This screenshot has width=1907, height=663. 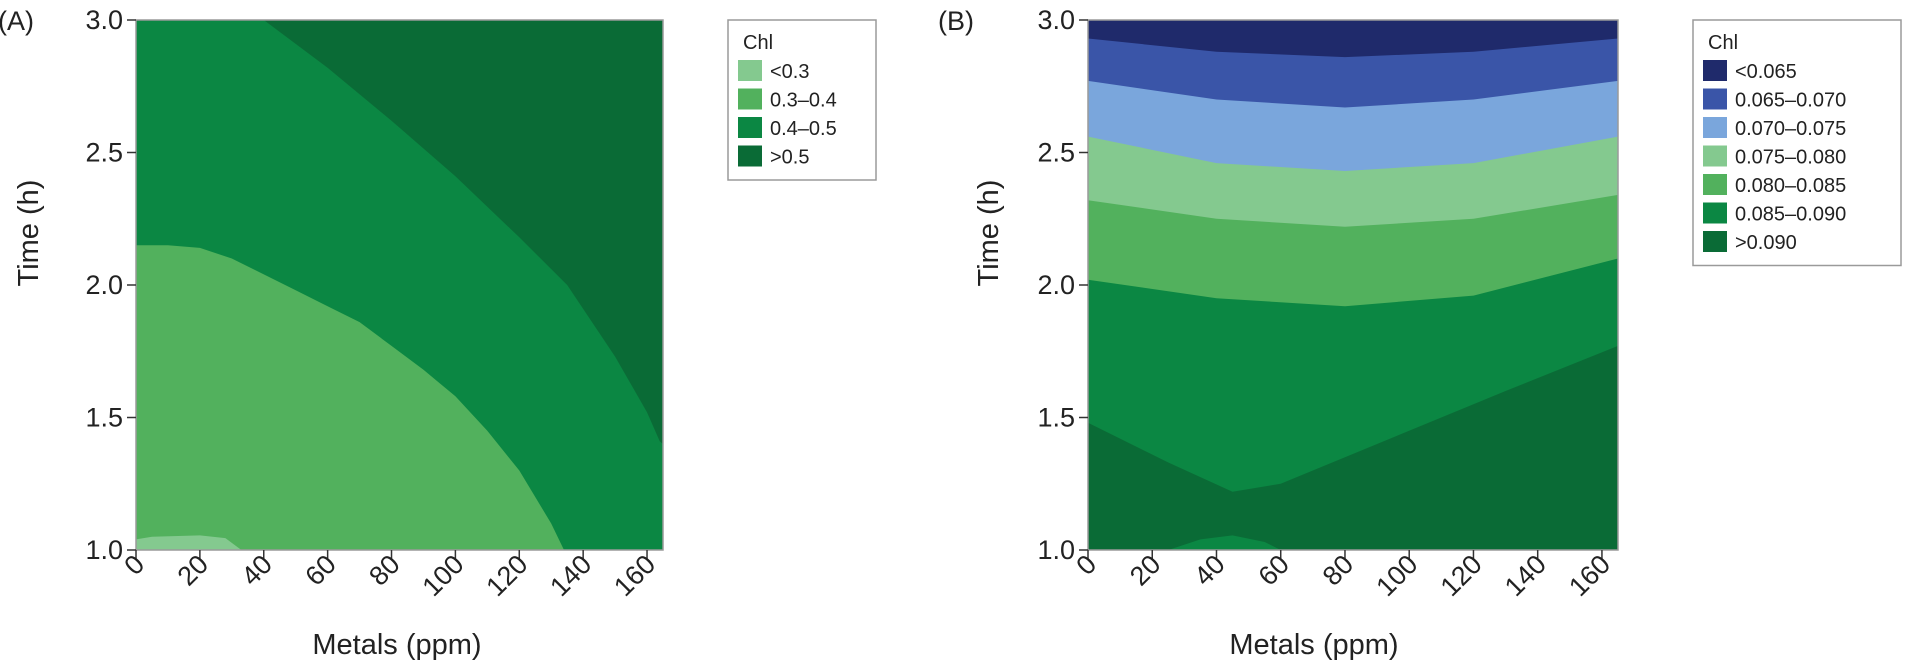 What do you see at coordinates (1313, 645) in the screenshot?
I see `panel-b-xlabel: Metals (ppm)` at bounding box center [1313, 645].